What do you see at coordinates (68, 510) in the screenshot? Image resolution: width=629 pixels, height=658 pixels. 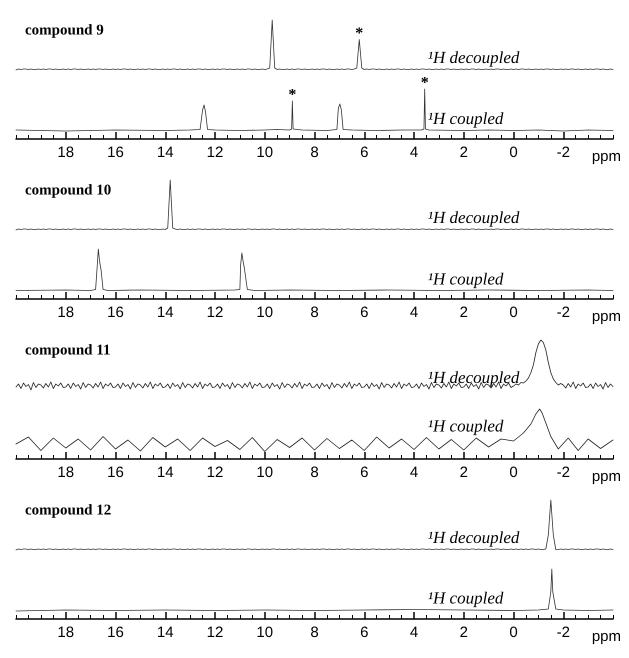 I see `chart-title: compound 12` at bounding box center [68, 510].